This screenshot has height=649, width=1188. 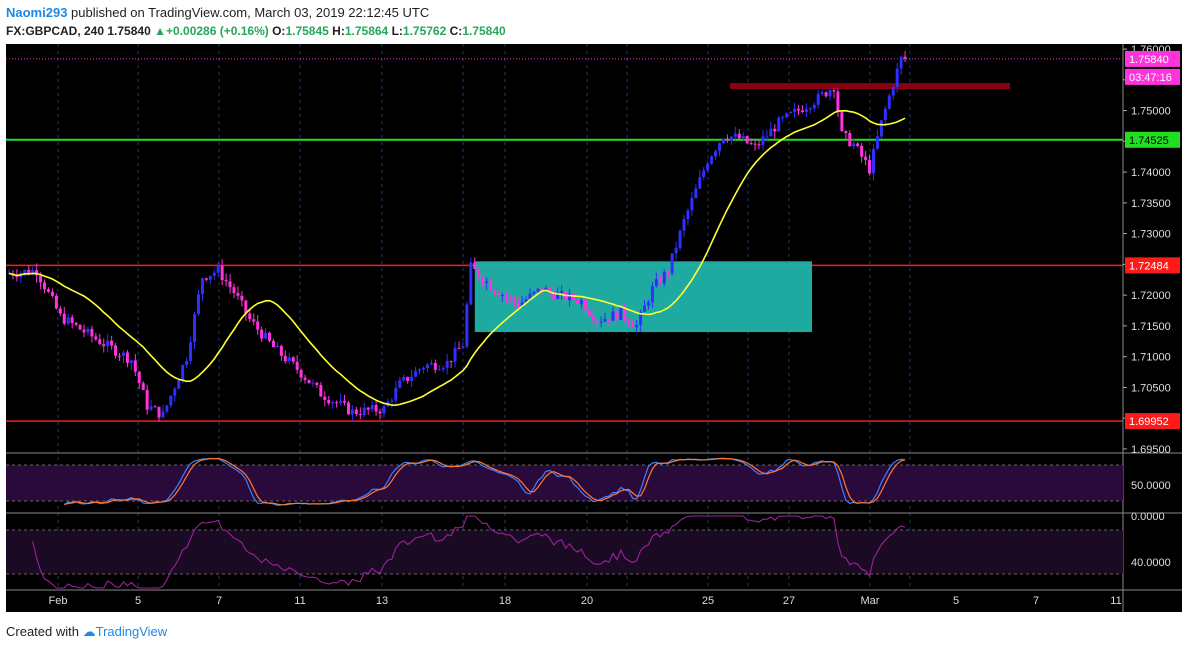 What do you see at coordinates (86, 632) in the screenshot?
I see `footer: Created with ☁TradingView` at bounding box center [86, 632].